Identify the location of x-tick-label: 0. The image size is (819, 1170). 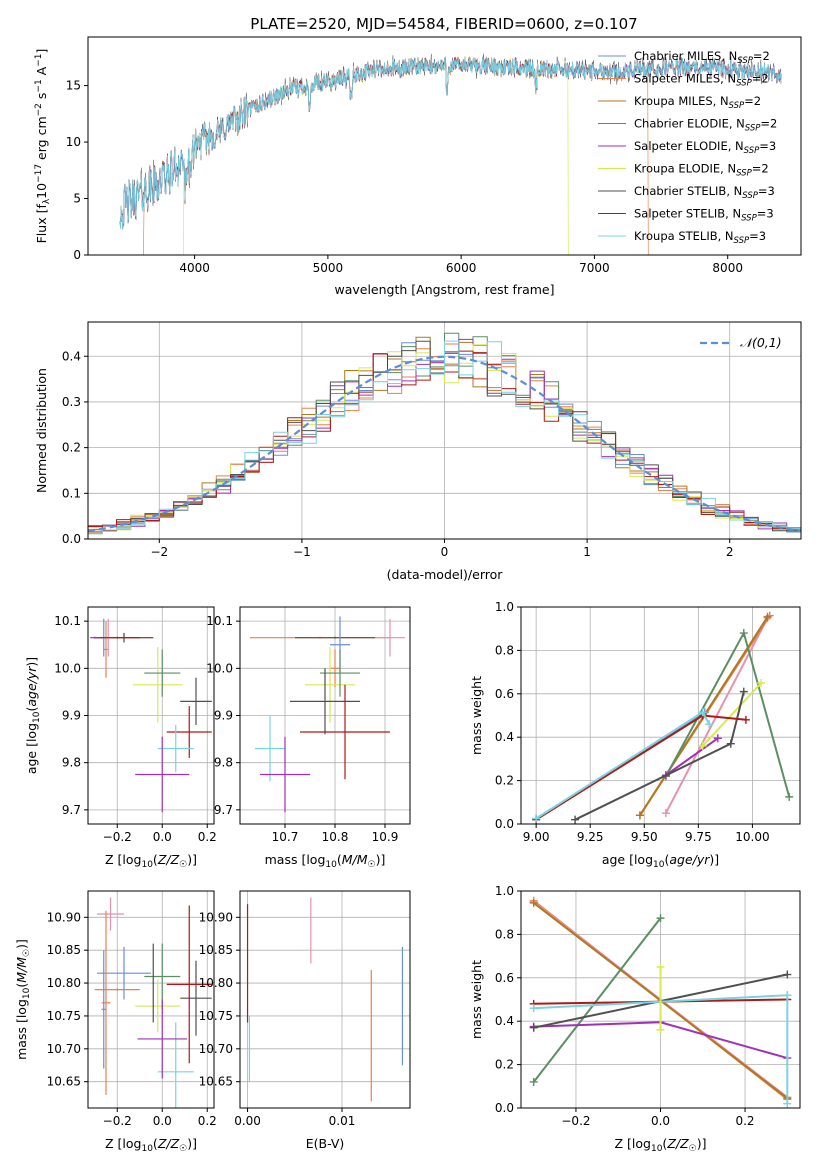
(445, 552).